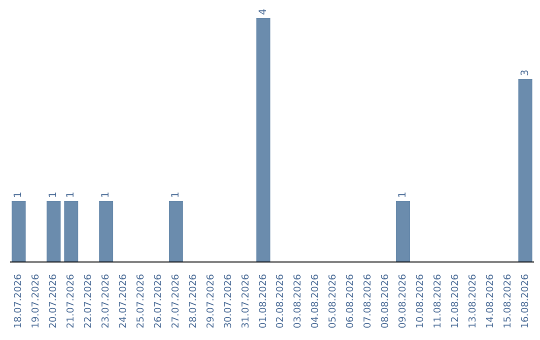 This screenshot has width=540, height=340. What do you see at coordinates (280, 301) in the screenshot?
I see `x-tick-label: 02.08.2026` at bounding box center [280, 301].